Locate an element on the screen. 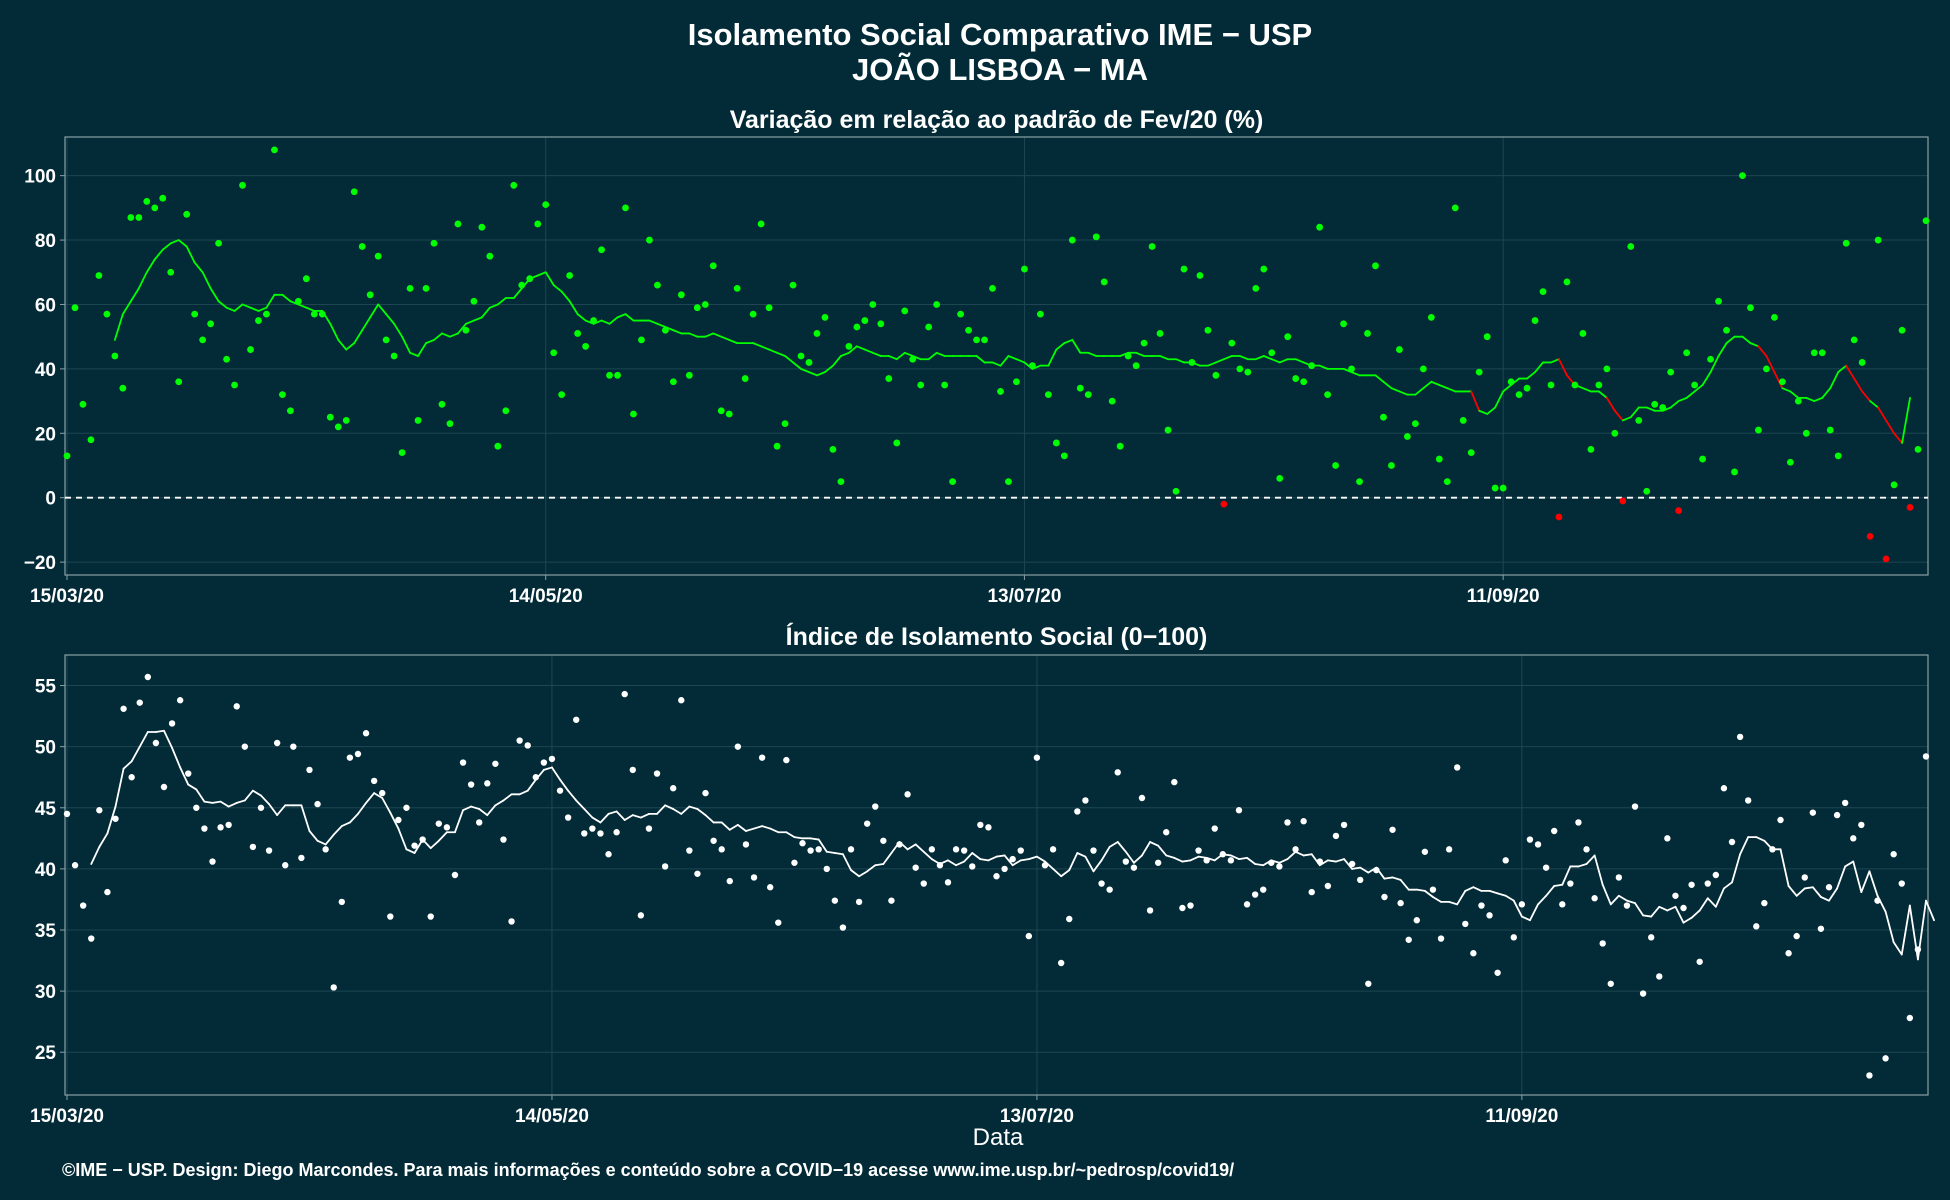  idx-y-tick-label: 45 is located at coordinates (46, 809).